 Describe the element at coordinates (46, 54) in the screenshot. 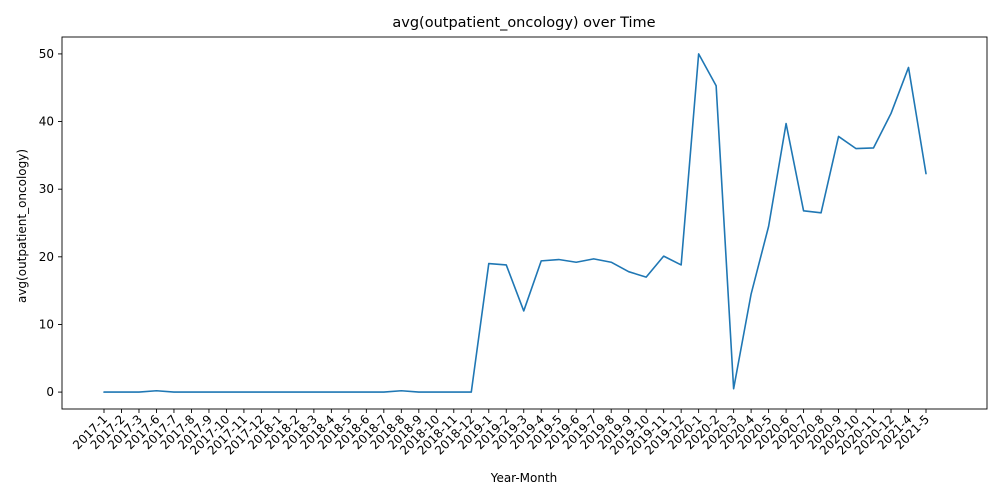

I see `y-tick-label: 50` at that location.